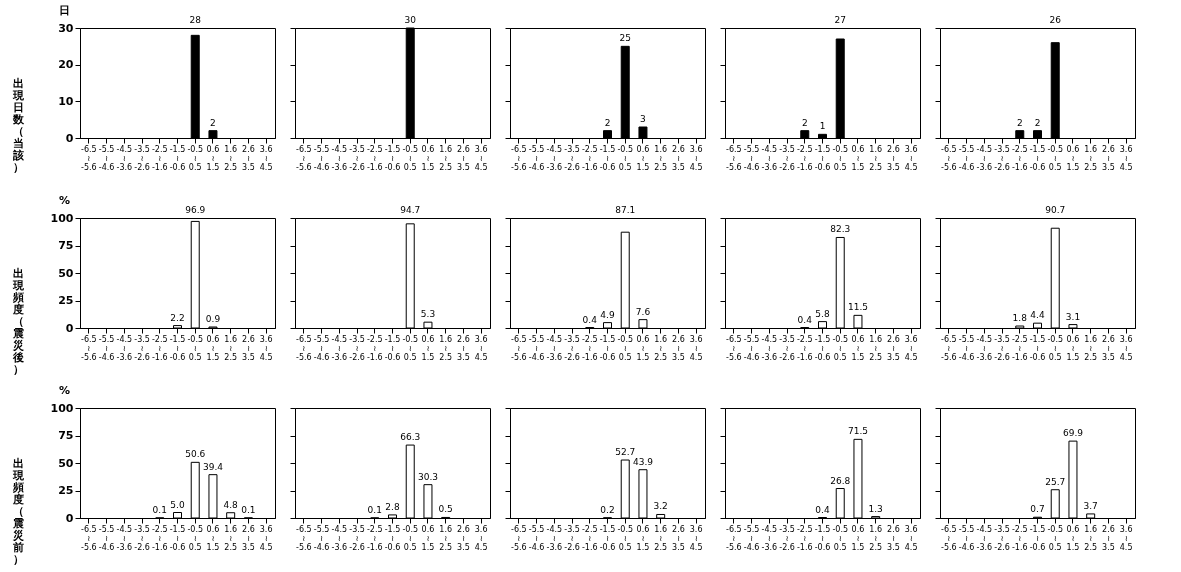 This screenshot has height=572, width=1181. Describe the element at coordinates (822, 126) in the screenshot. I see `data-label: 1` at that location.